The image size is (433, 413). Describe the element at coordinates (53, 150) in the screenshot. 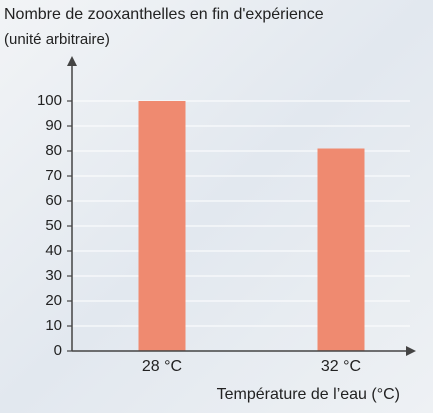

I see `y-tick-label: 80` at that location.